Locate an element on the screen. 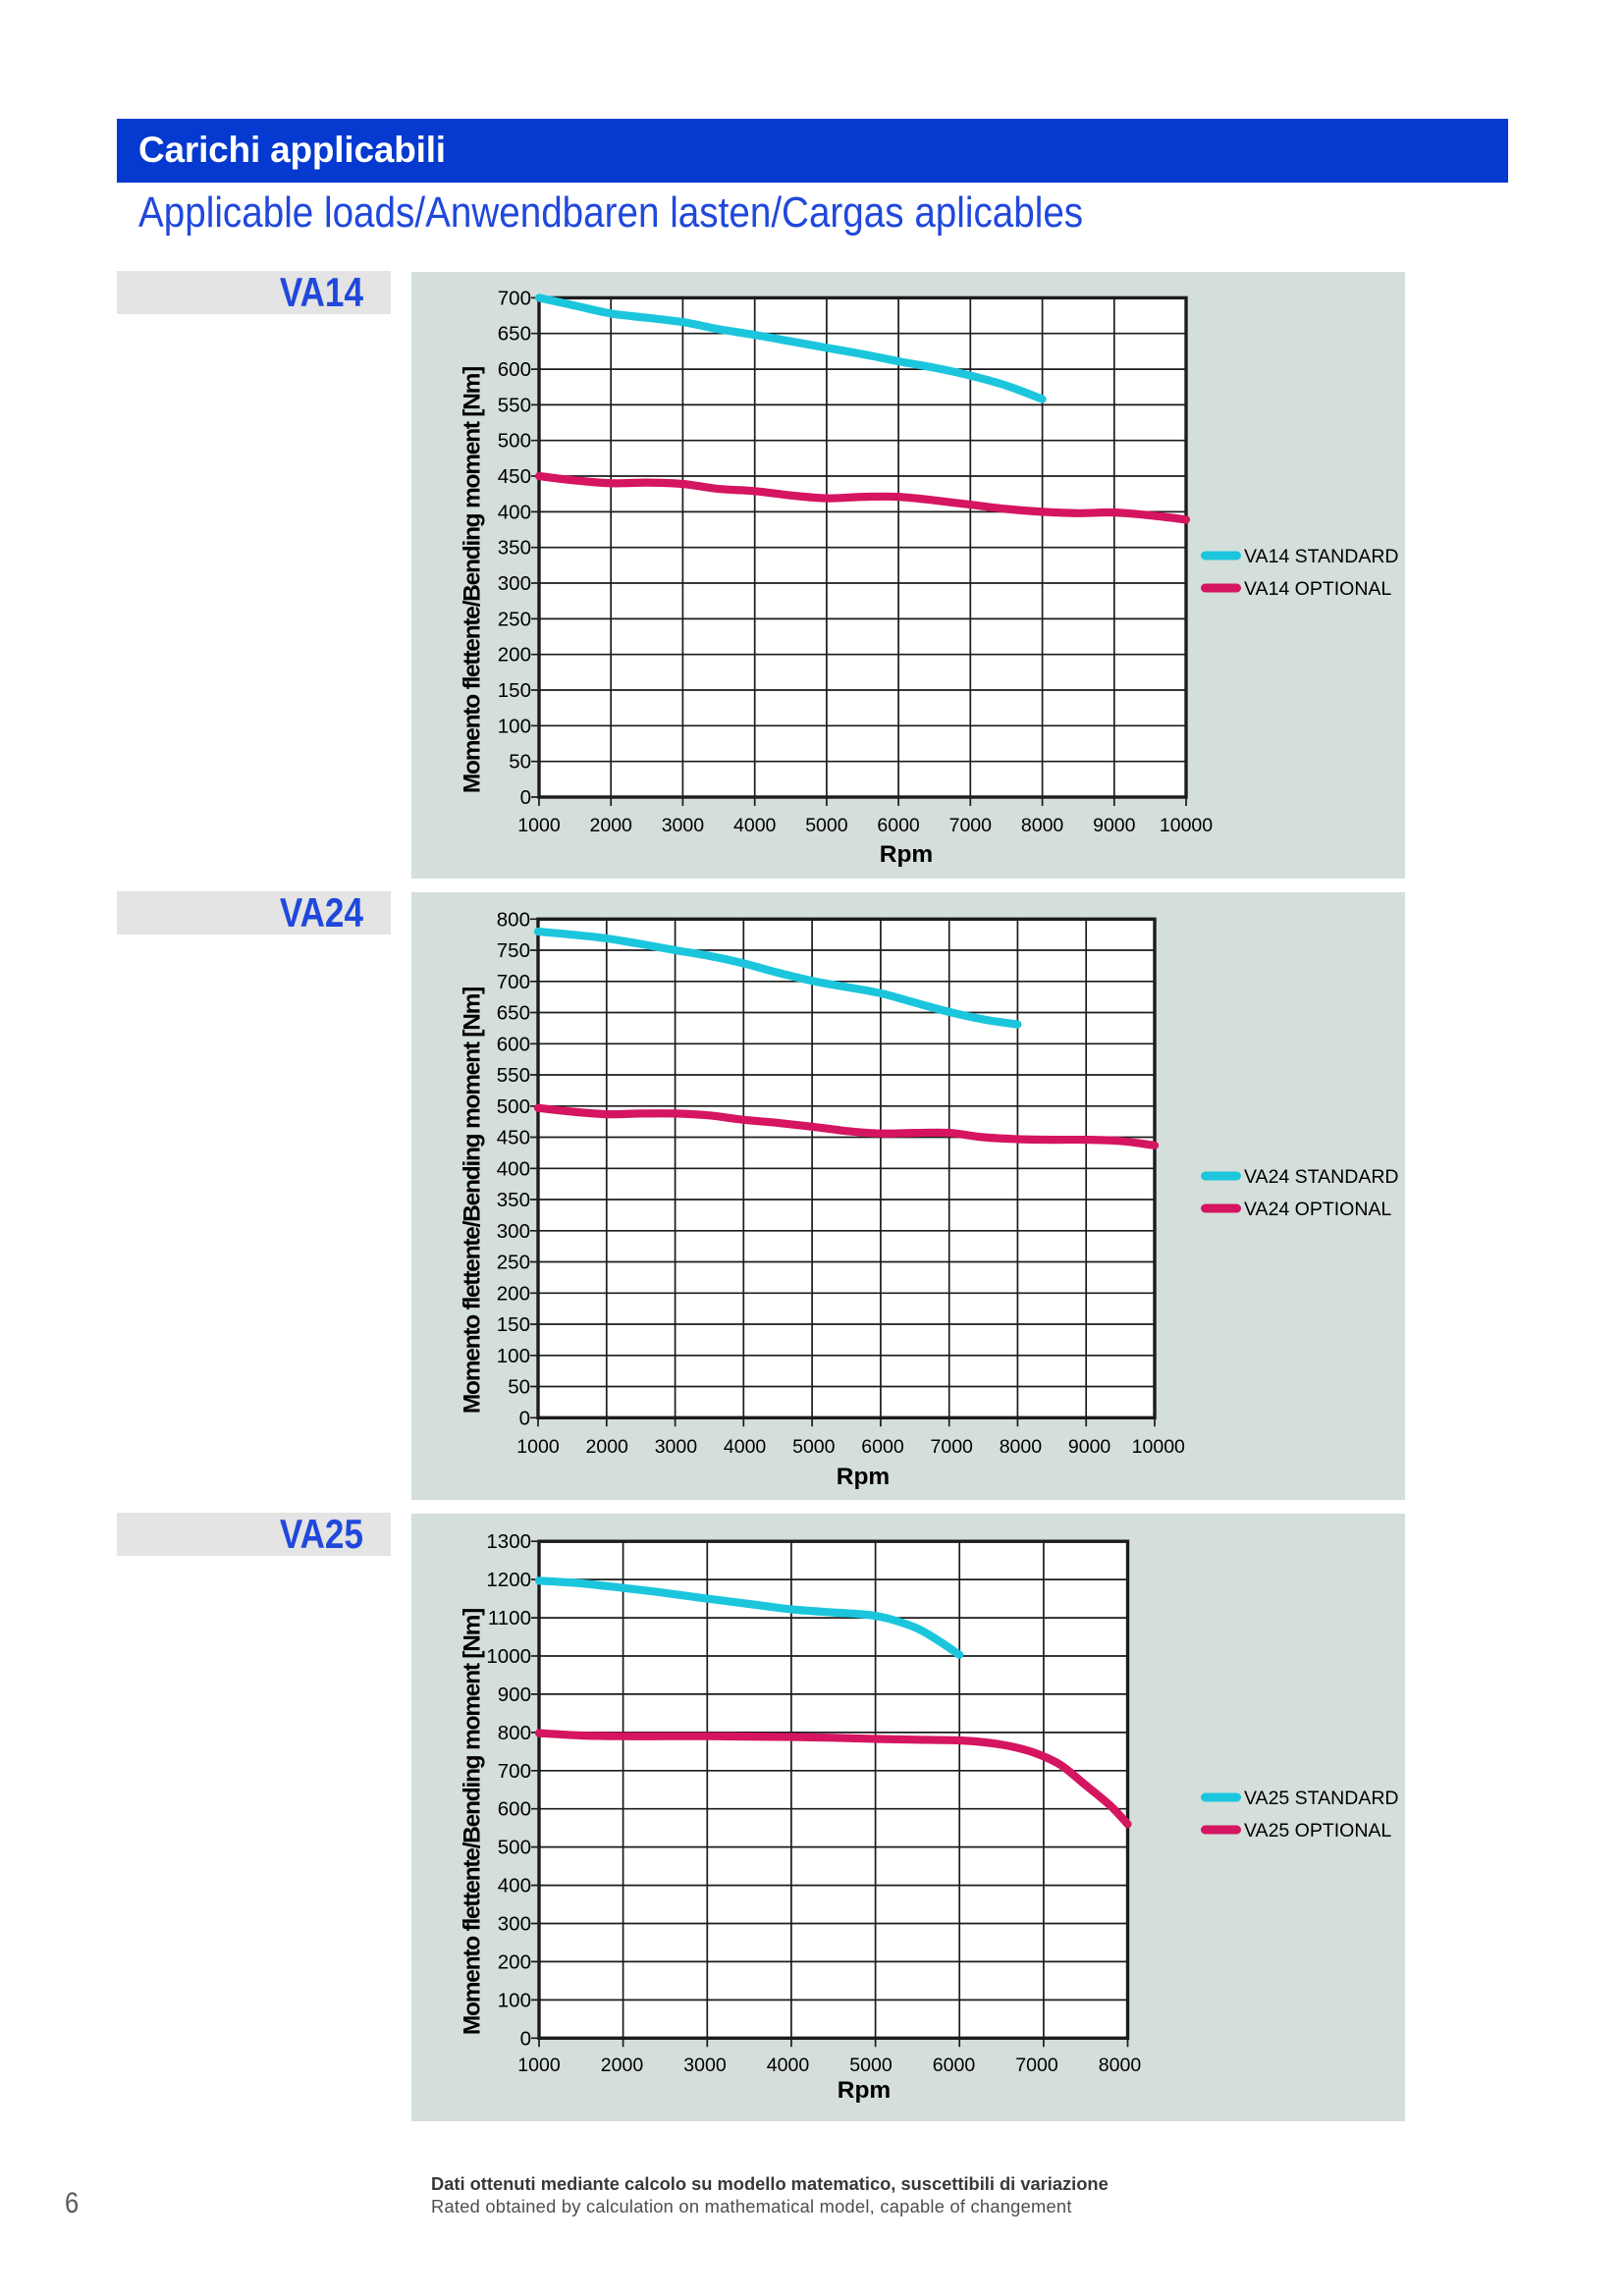 This screenshot has height=2296, width=1624. svg-text: VA14 STANDARD is located at coordinates (1321, 556).